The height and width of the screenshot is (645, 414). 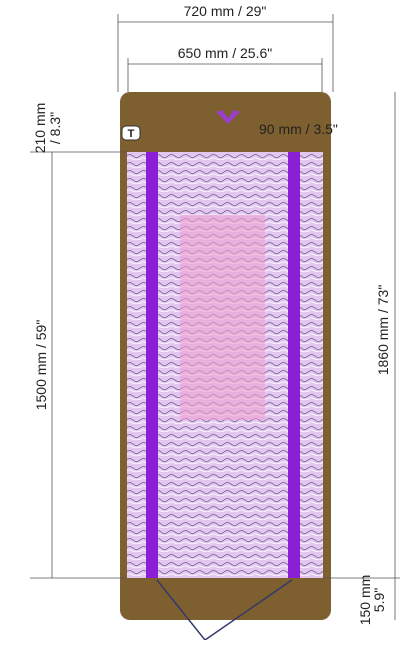 I want to click on top-border-2: / 8.3", so click(x=55, y=128).